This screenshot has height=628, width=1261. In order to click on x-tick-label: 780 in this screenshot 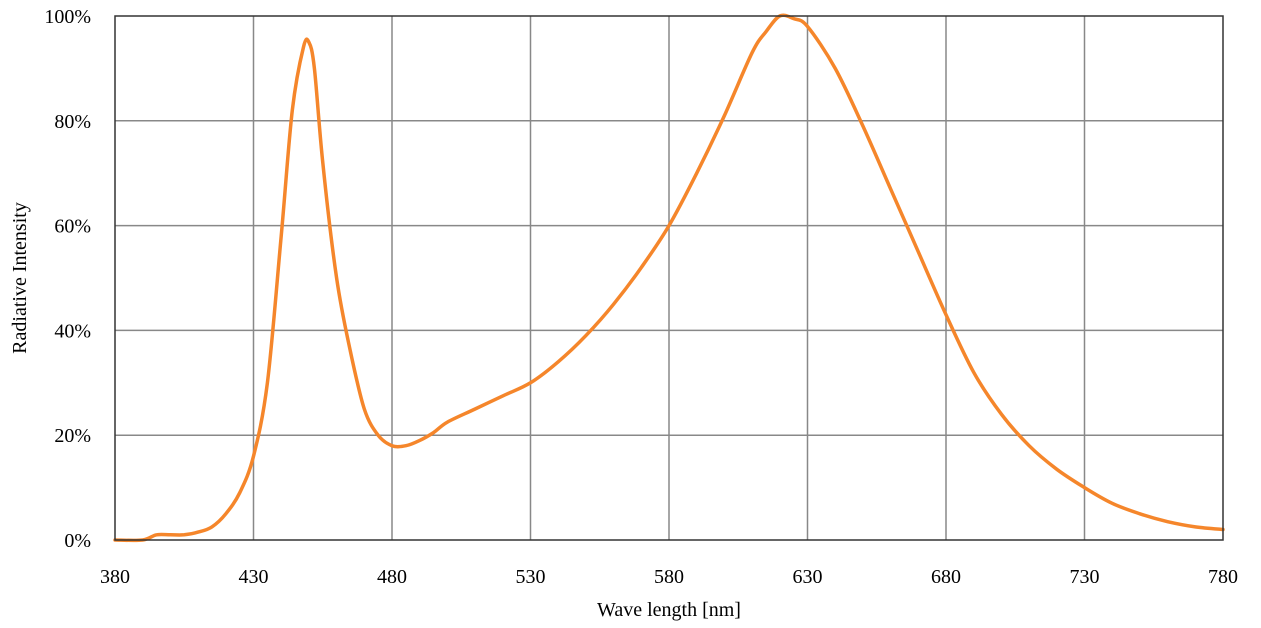, I will do `click(1223, 577)`.